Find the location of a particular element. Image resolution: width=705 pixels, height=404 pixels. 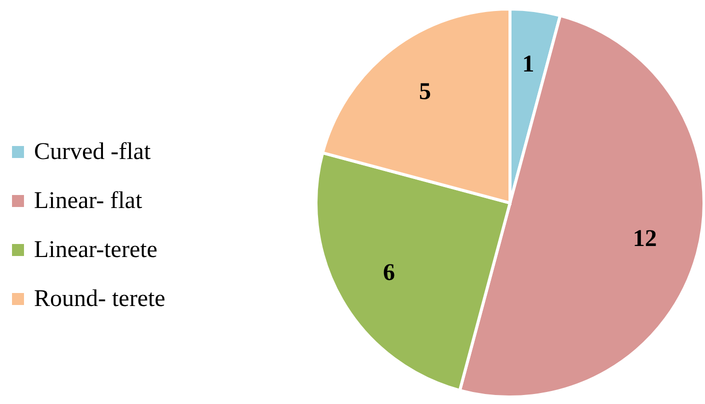

data-label: 12 is located at coordinates (644, 239).